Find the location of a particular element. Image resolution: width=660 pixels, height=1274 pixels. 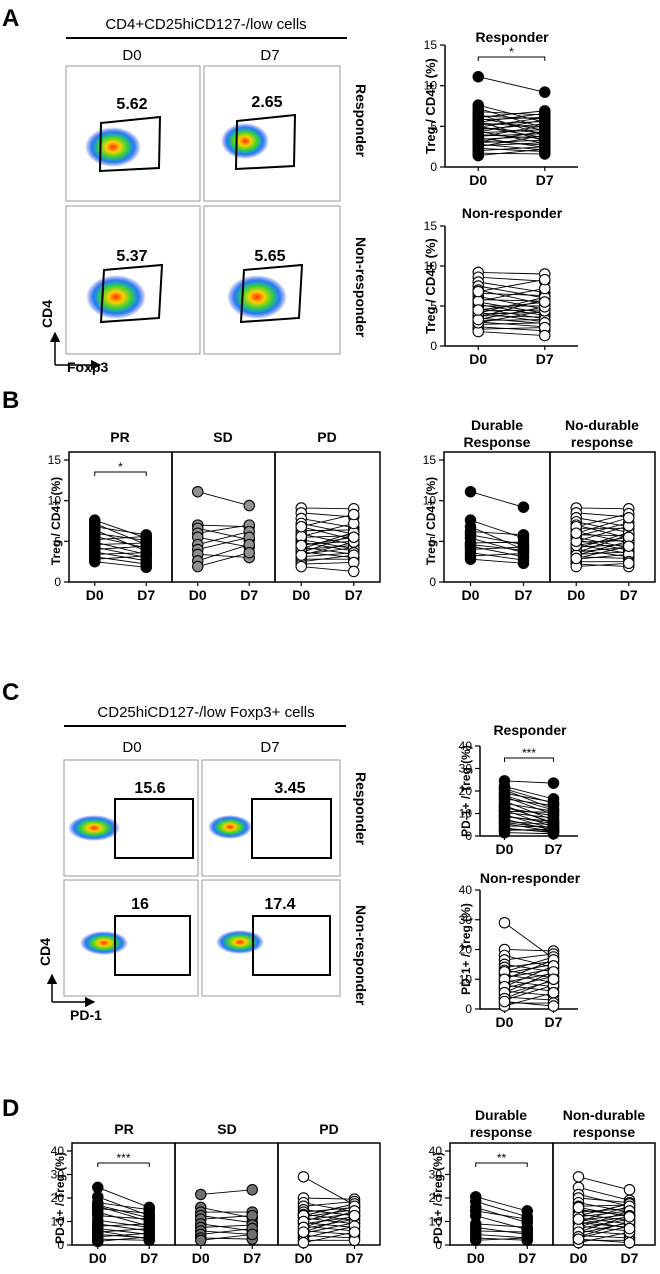

flow-col-label-c-d7: D7 is located at coordinates (269, 747).